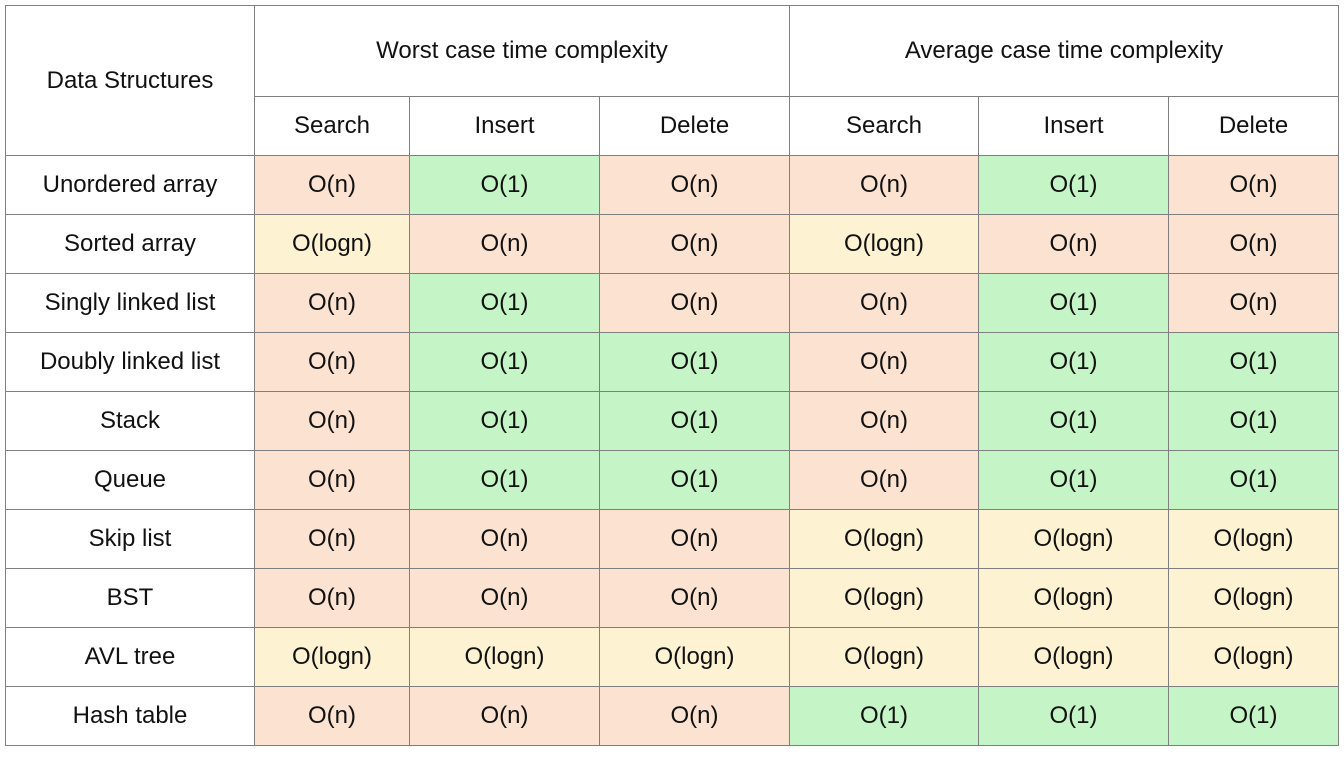  Describe the element at coordinates (694, 126) in the screenshot. I see `worst-delete-header: Delete` at that location.